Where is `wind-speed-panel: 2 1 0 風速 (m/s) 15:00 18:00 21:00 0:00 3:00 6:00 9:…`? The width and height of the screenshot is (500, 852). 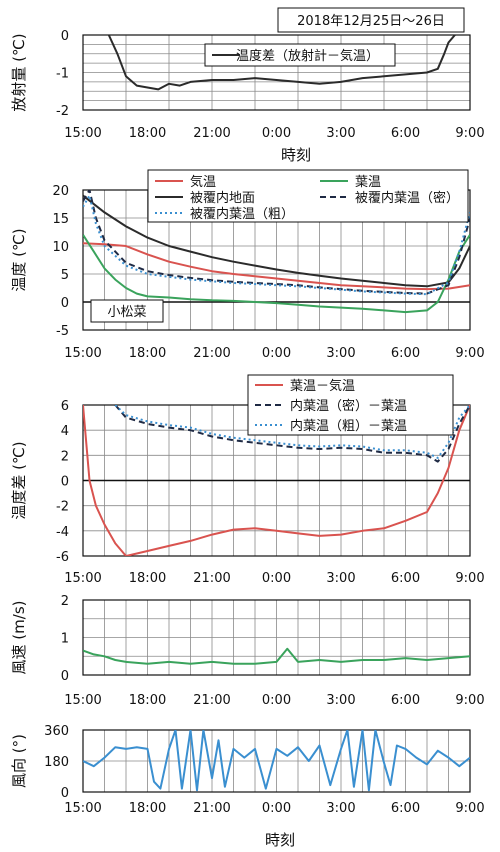 wind-speed-panel: 2 1 0 風速 (m/s) 15:00 18:00 21:00 0:00 3:00 6:00 9:… is located at coordinates (247, 651).